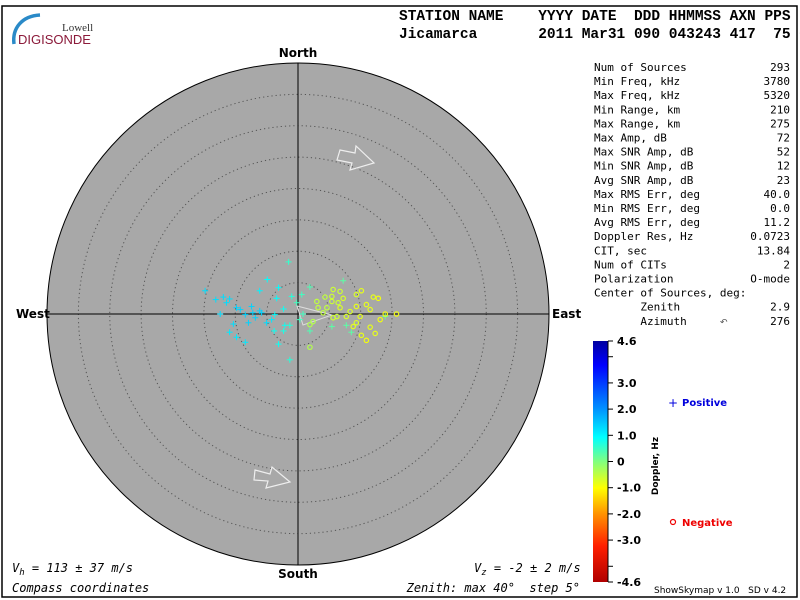  Describe the element at coordinates (673, 403) in the screenshot. I see `plus-marker-icon: +` at that location.